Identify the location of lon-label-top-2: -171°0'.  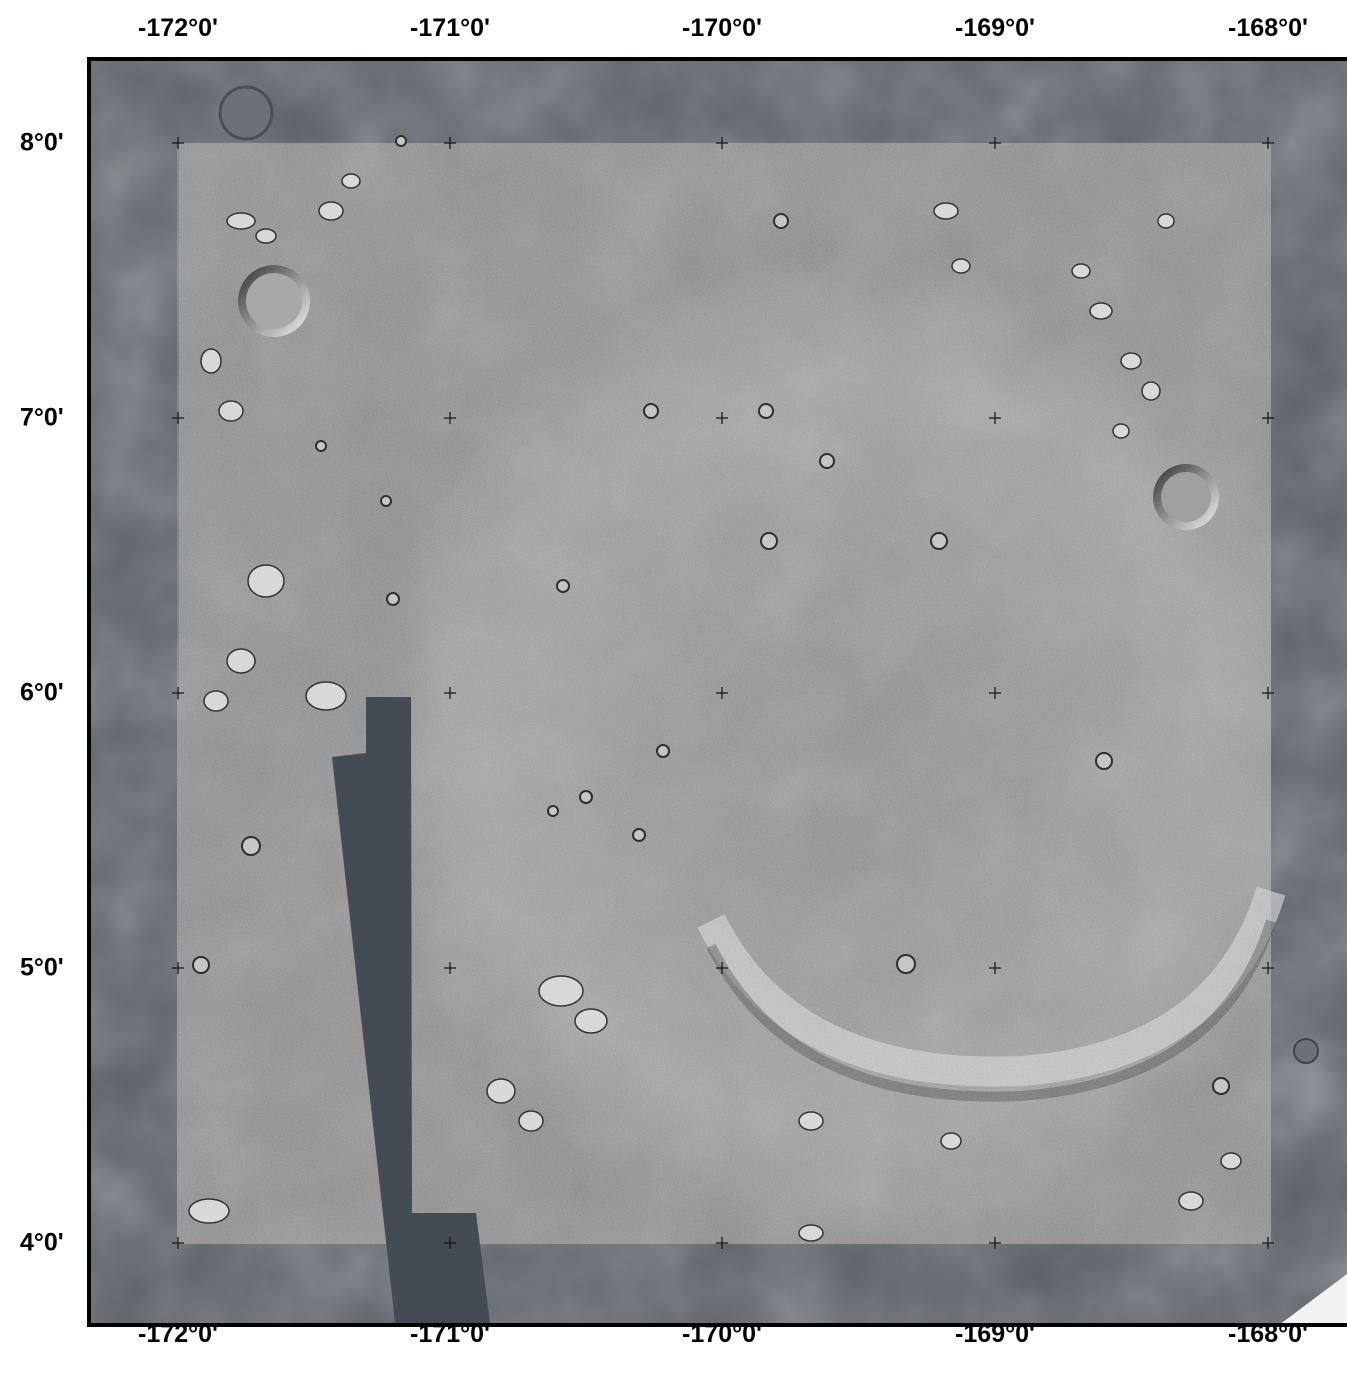
(450, 28).